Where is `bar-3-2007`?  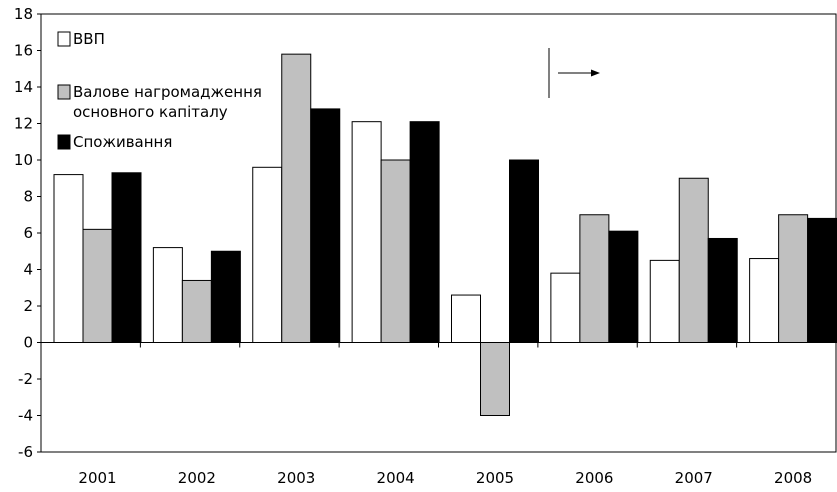 bar-3-2007 is located at coordinates (722, 290).